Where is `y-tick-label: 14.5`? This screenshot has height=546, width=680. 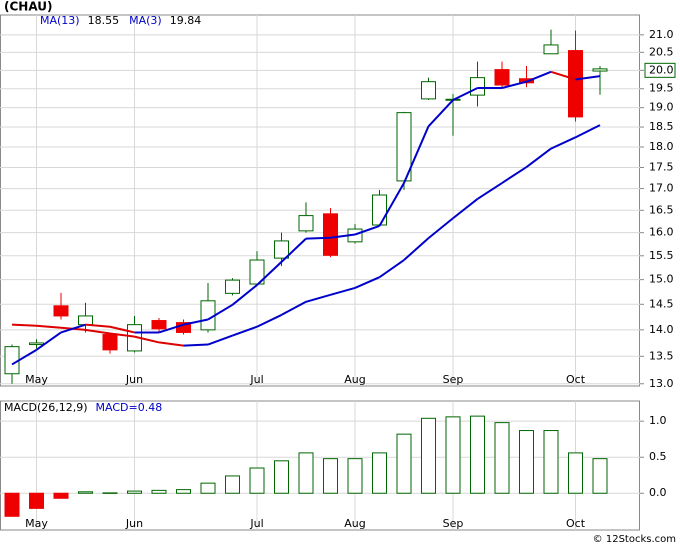 y-tick-label: 14.5 is located at coordinates (661, 303).